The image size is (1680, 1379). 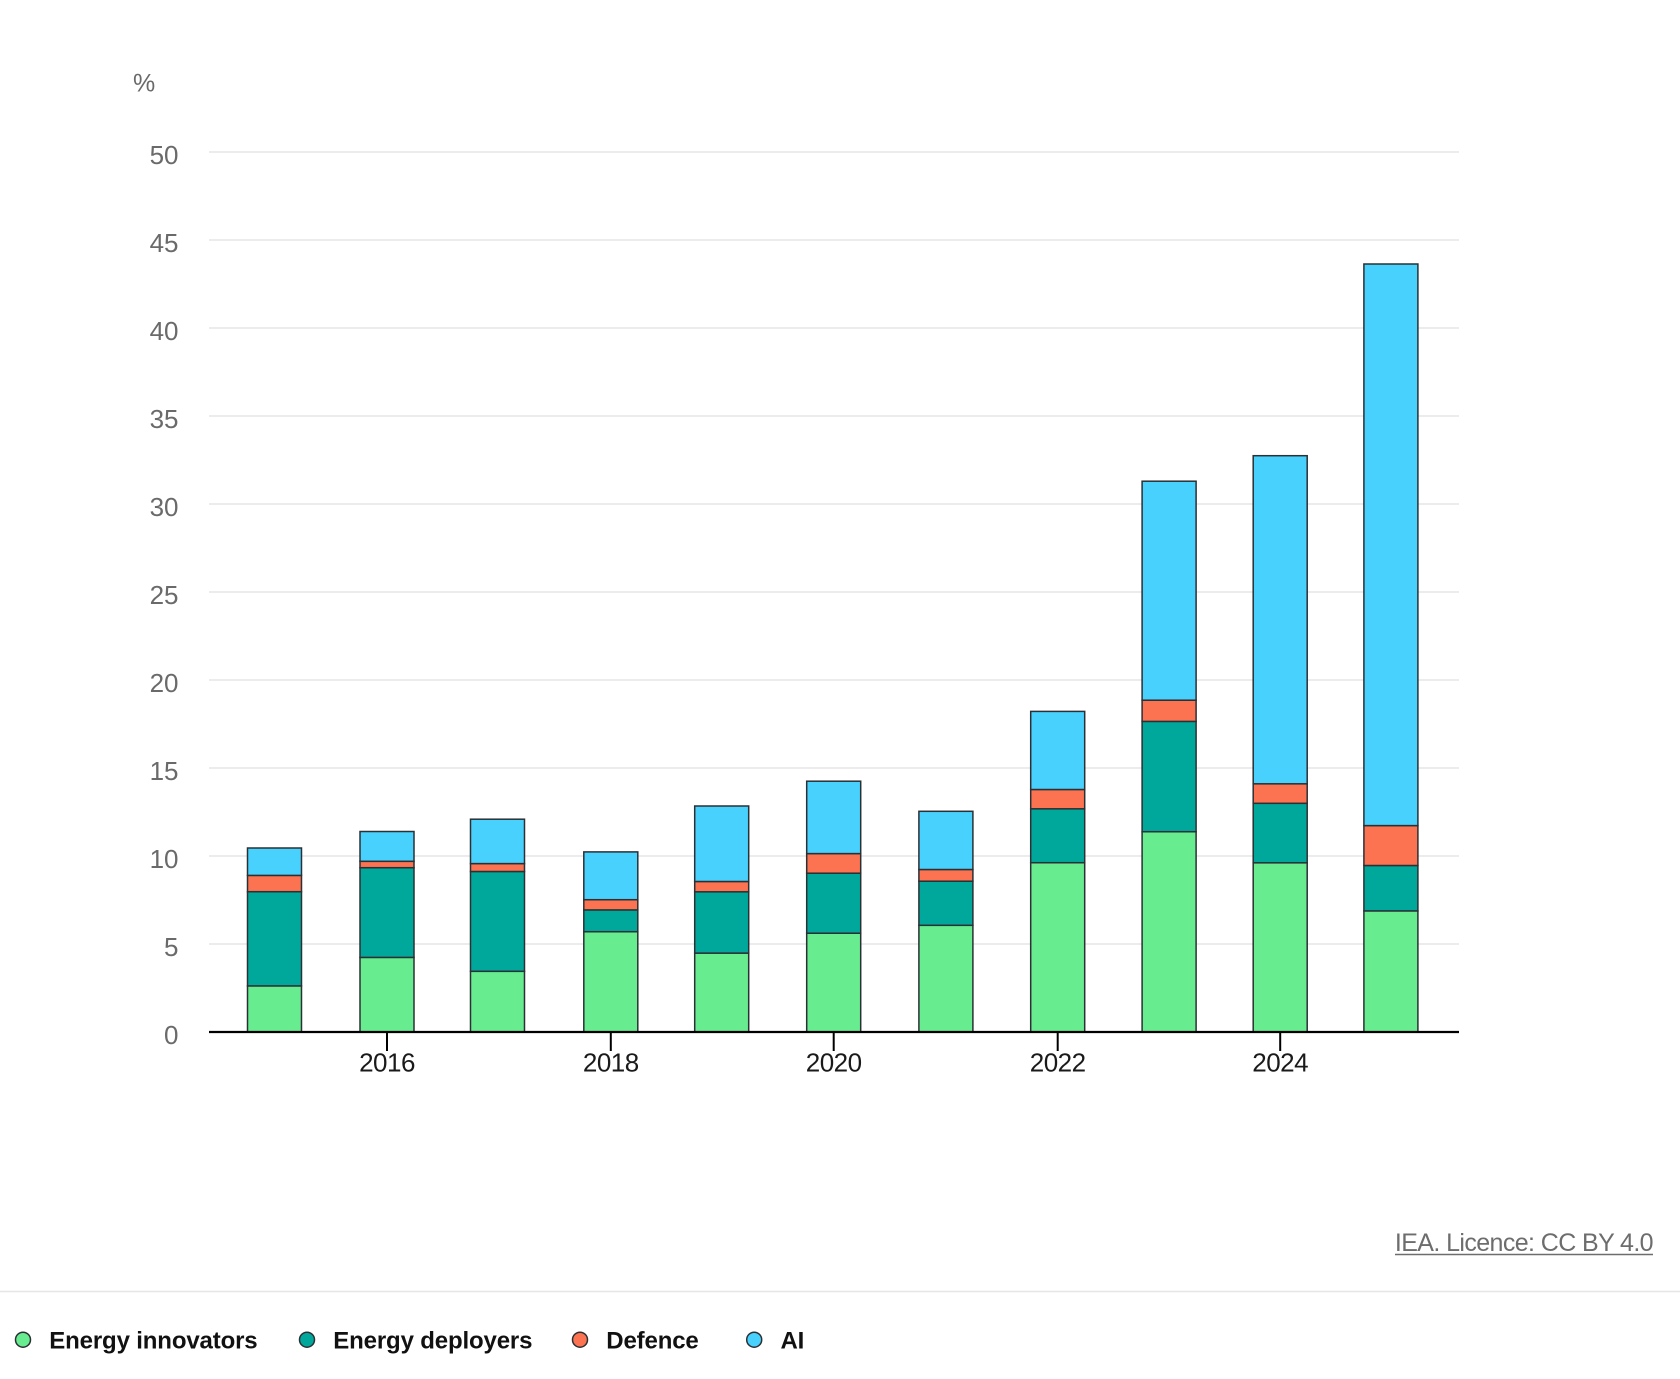 I want to click on svg-text: 2020, so click(x=834, y=1063).